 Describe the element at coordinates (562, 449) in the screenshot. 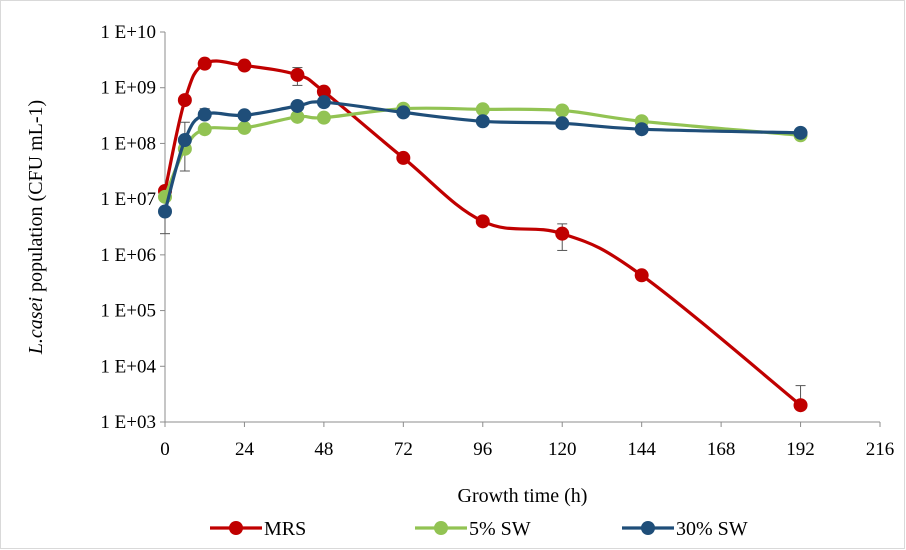

I see `x-tick-label: 120` at that location.